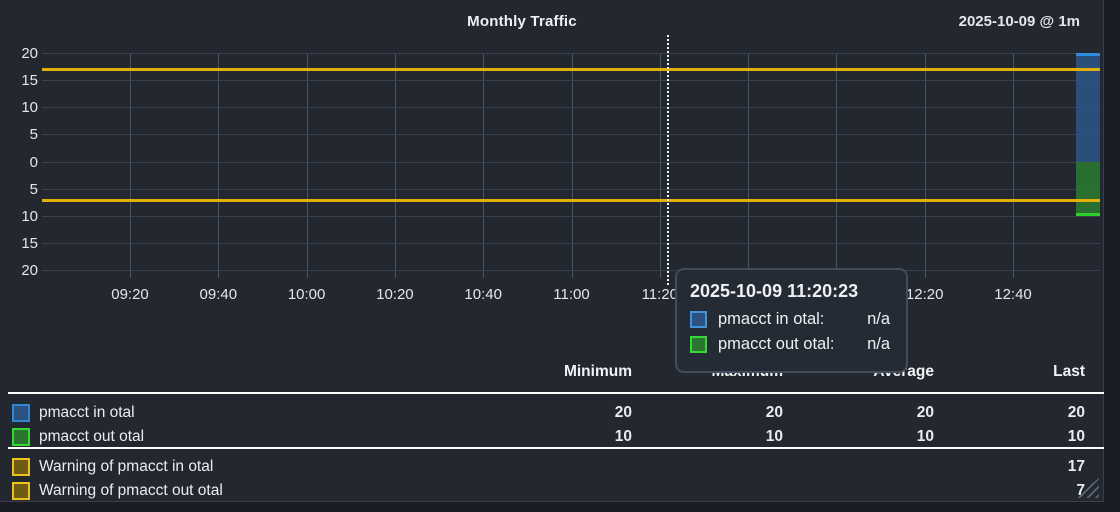 The width and height of the screenshot is (1120, 512). I want to click on tooltip-swatch-out-icon, so click(698, 344).